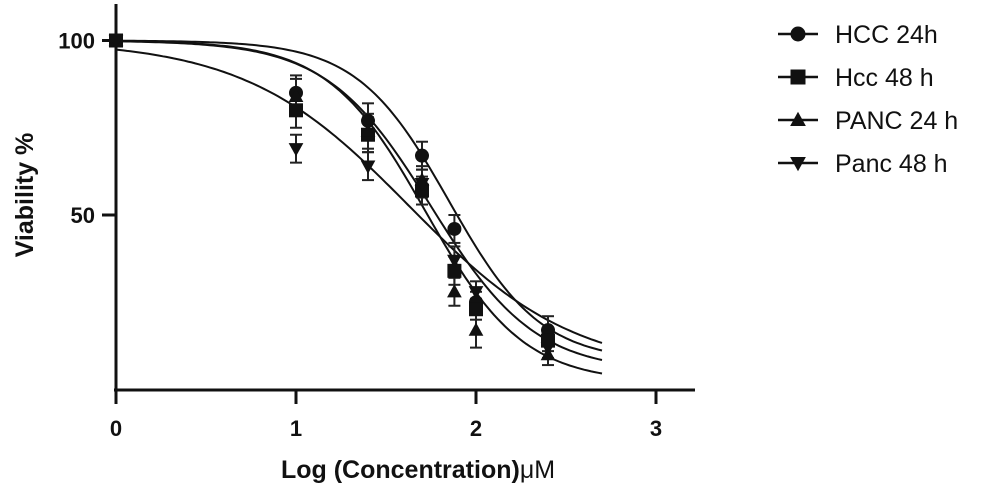  Describe the element at coordinates (798, 34) in the screenshot. I see `legend-marker-circle` at that location.